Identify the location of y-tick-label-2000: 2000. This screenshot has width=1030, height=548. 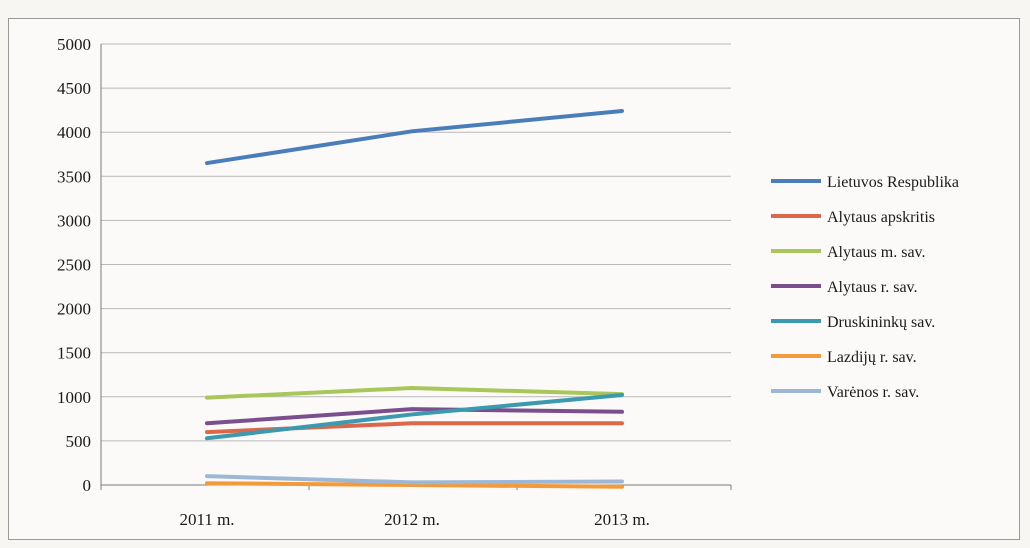
(74, 309).